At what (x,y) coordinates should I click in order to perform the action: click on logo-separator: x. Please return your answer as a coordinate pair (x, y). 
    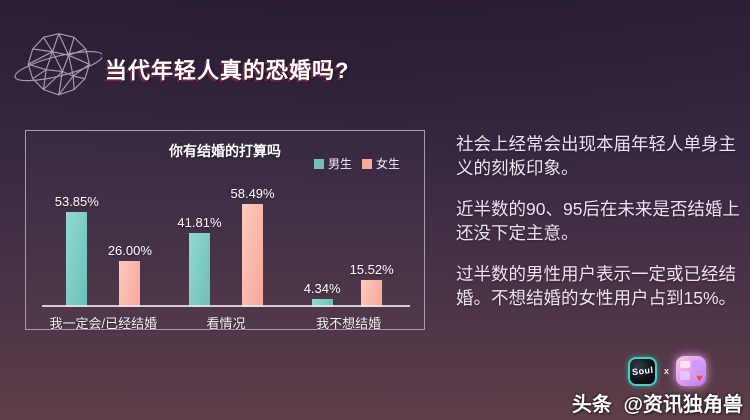
    Looking at the image, I should click on (666, 371).